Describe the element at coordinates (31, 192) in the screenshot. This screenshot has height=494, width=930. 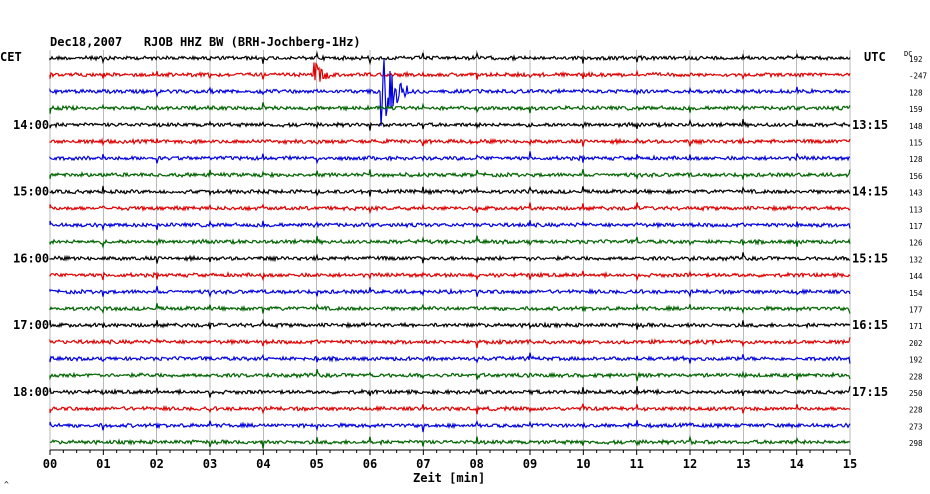
I see `cet-label: 15:00` at that location.